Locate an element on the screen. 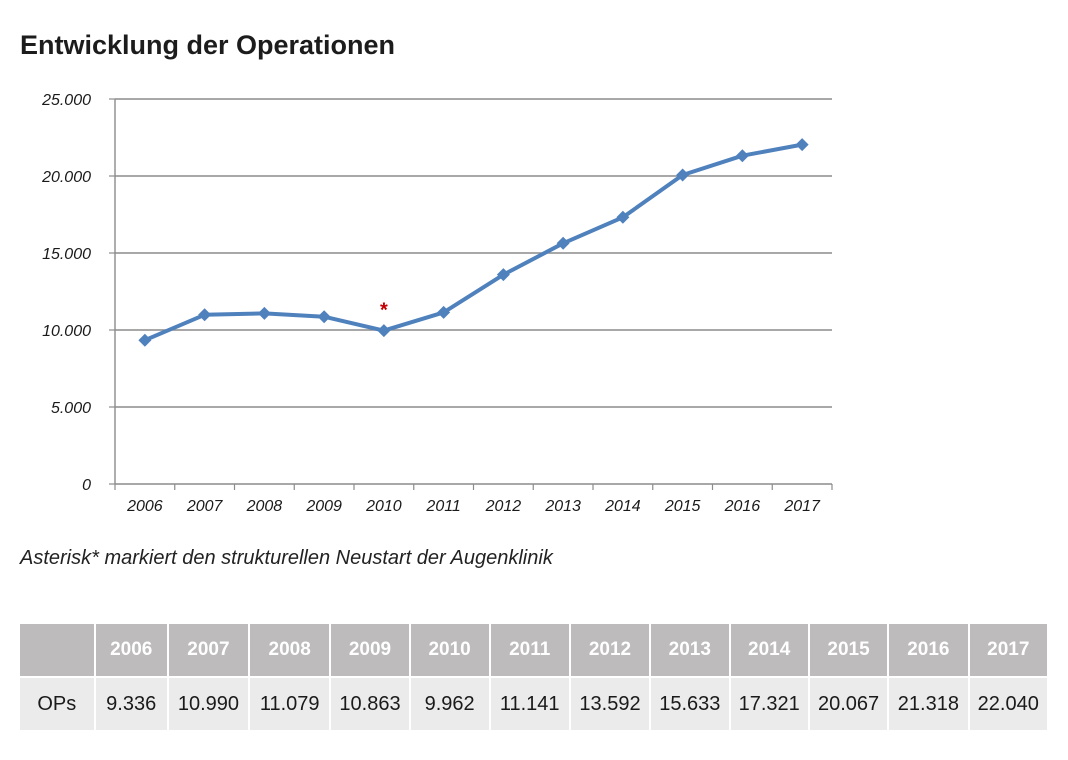 Image resolution: width=1068 pixels, height=760 pixels. table-cell-value: 9.336 is located at coordinates (132, 703).